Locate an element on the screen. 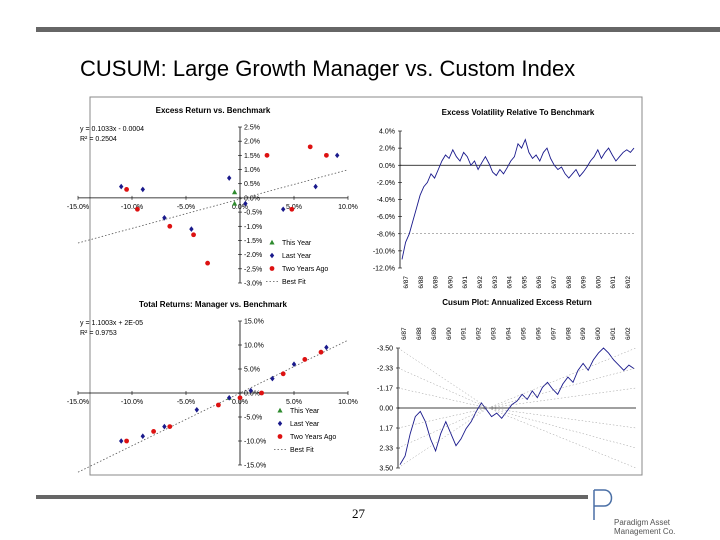  x-tick-label-0-0: -15.0% is located at coordinates (78, 207).